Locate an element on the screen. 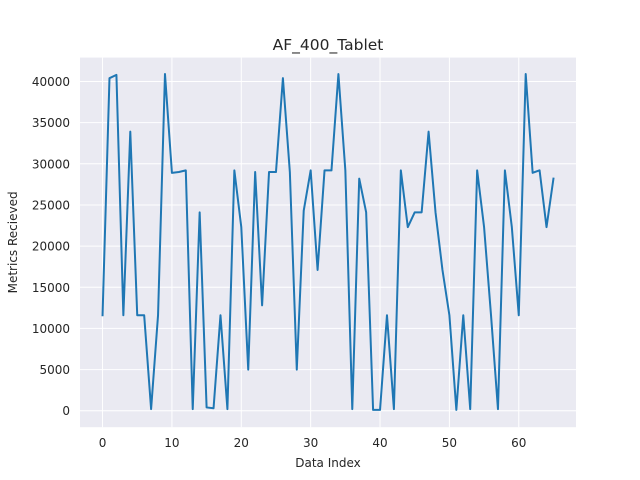 The height and width of the screenshot is (480, 640). y-tick-labels: 0 5000 10000 15000 20000 25000 30000 35000 40000 is located at coordinates (51, 246).